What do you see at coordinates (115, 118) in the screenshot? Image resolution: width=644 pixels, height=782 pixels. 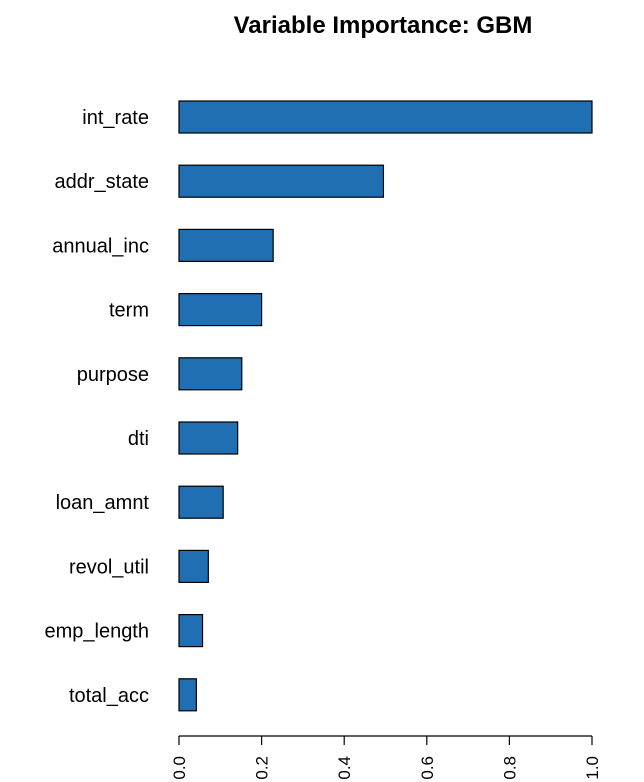 I see `category-label-int_rate: int_rate` at bounding box center [115, 118].